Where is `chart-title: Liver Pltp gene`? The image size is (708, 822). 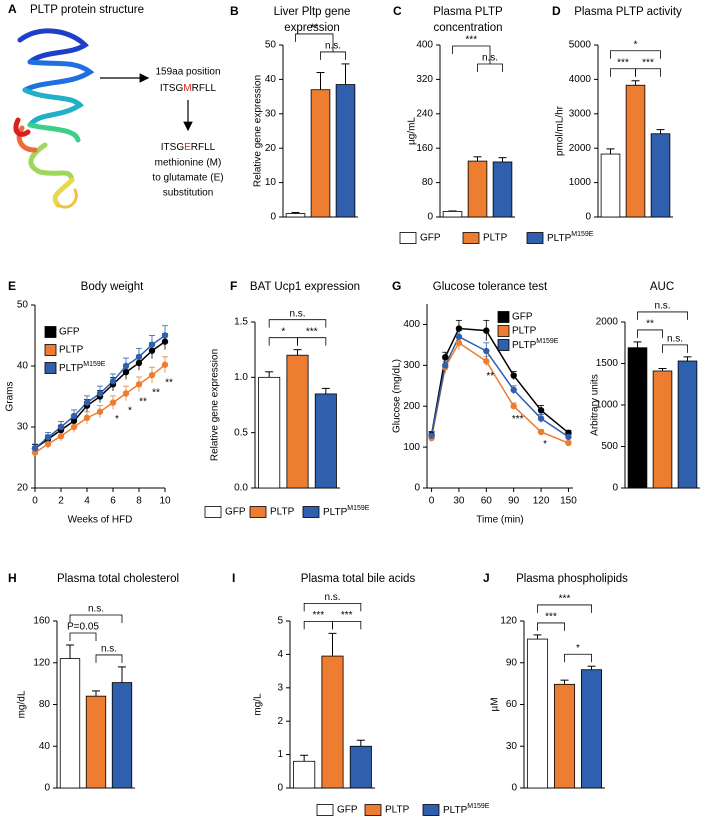 chart-title: Liver Pltp gene is located at coordinates (312, 12).